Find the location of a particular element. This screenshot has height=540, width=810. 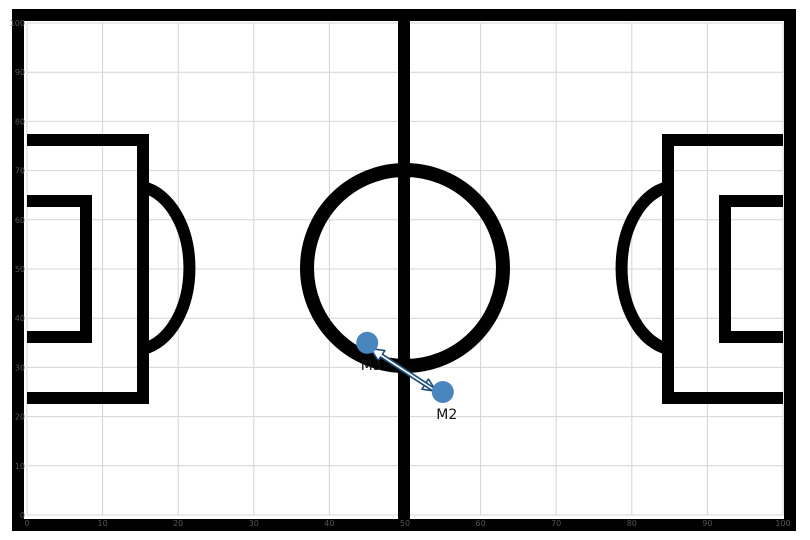

center-circle is located at coordinates (405, 268).